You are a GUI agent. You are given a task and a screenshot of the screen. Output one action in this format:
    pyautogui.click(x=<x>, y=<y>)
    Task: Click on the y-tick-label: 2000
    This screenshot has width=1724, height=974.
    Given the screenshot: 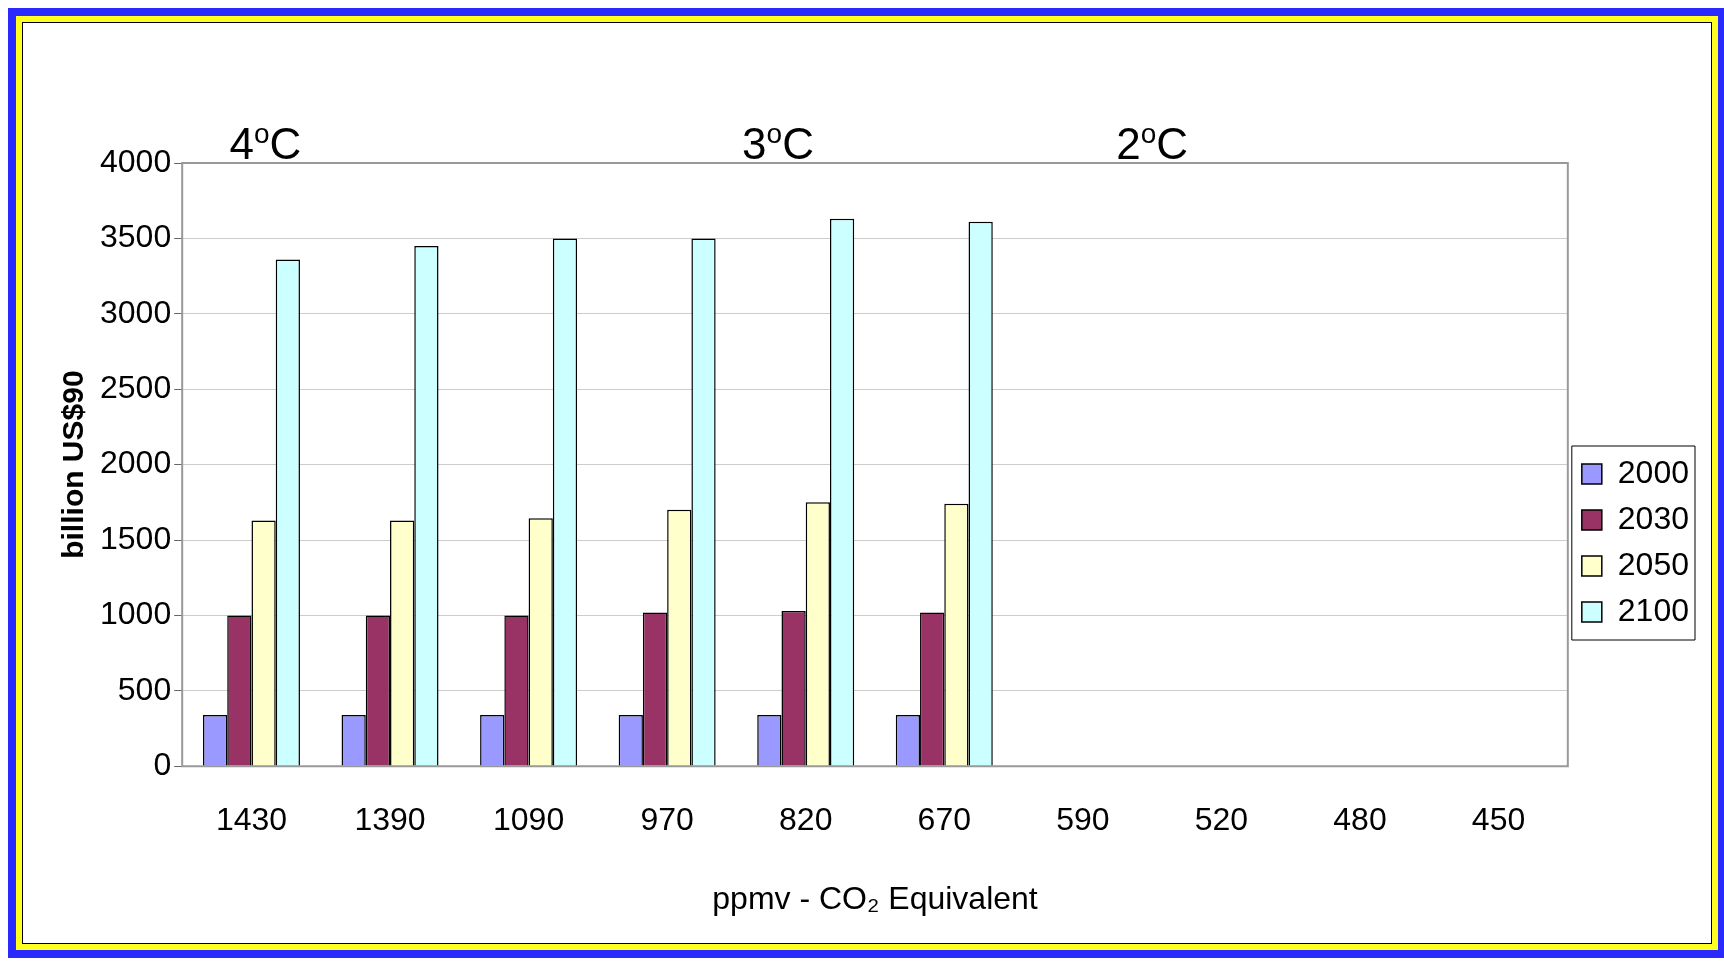 What is the action you would take?
    pyautogui.click(x=136, y=462)
    